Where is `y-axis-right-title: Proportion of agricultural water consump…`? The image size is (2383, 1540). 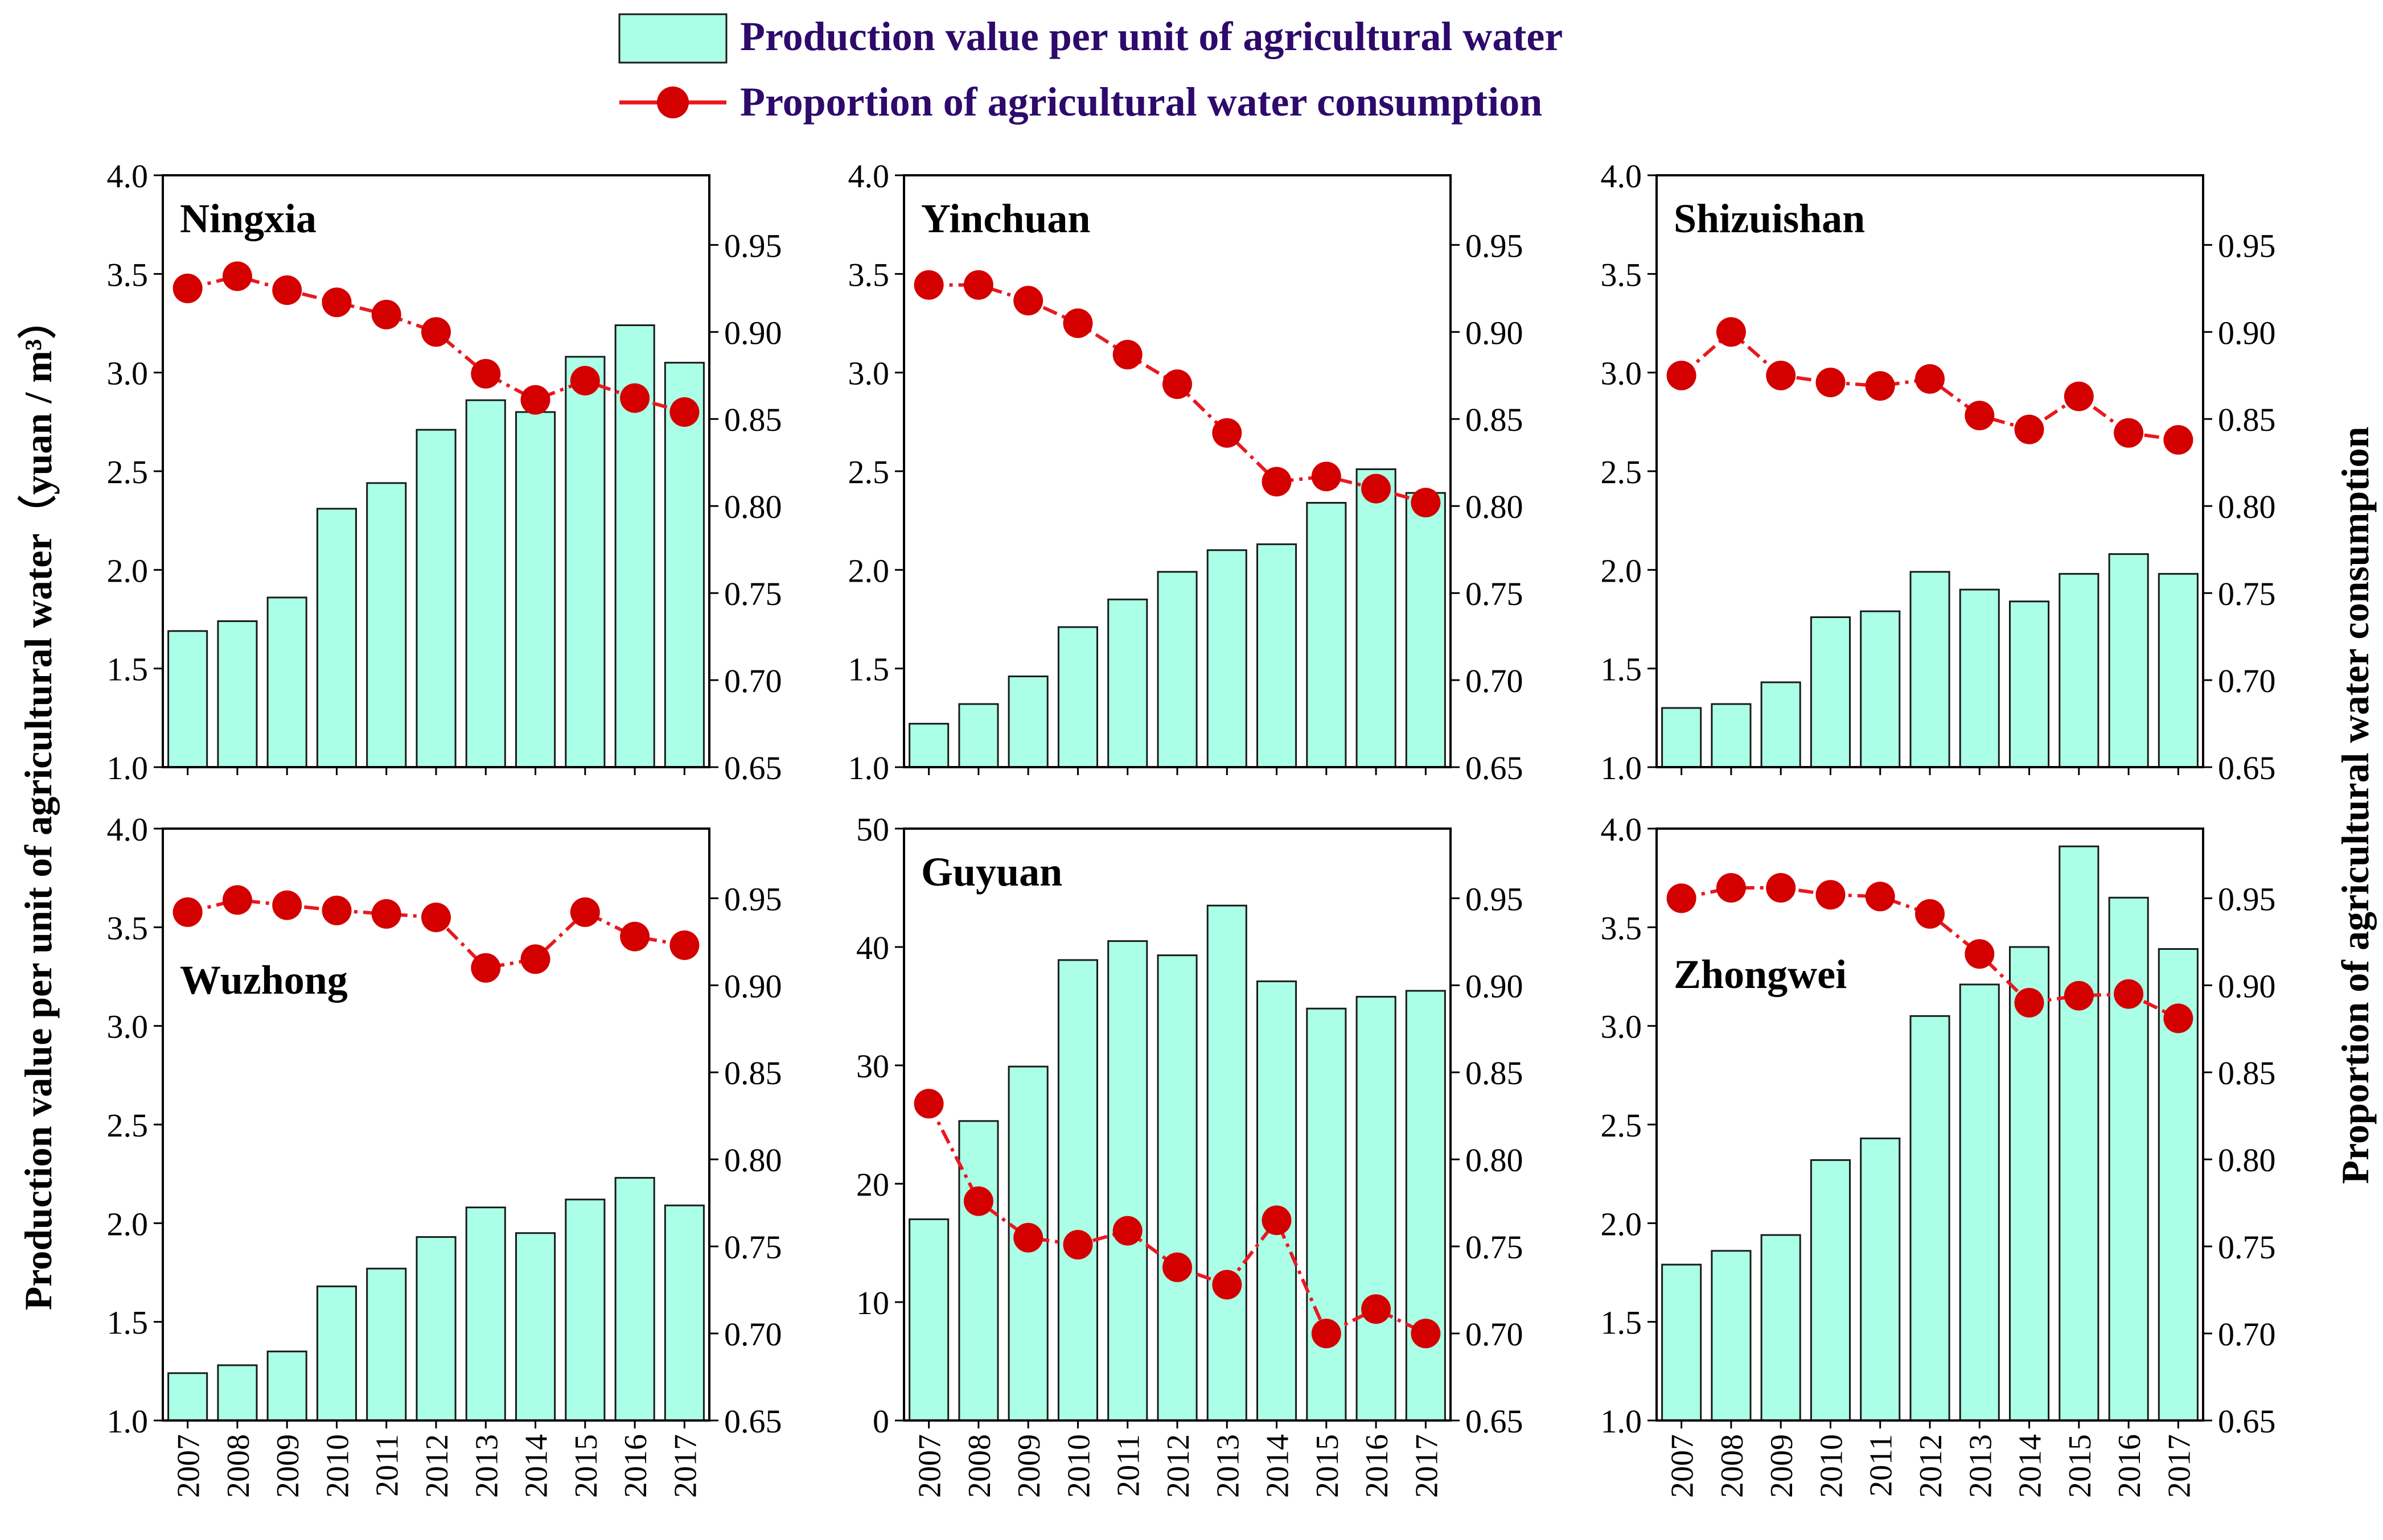
y-axis-right-title: Proportion of agricultural water consump… is located at coordinates (2355, 805).